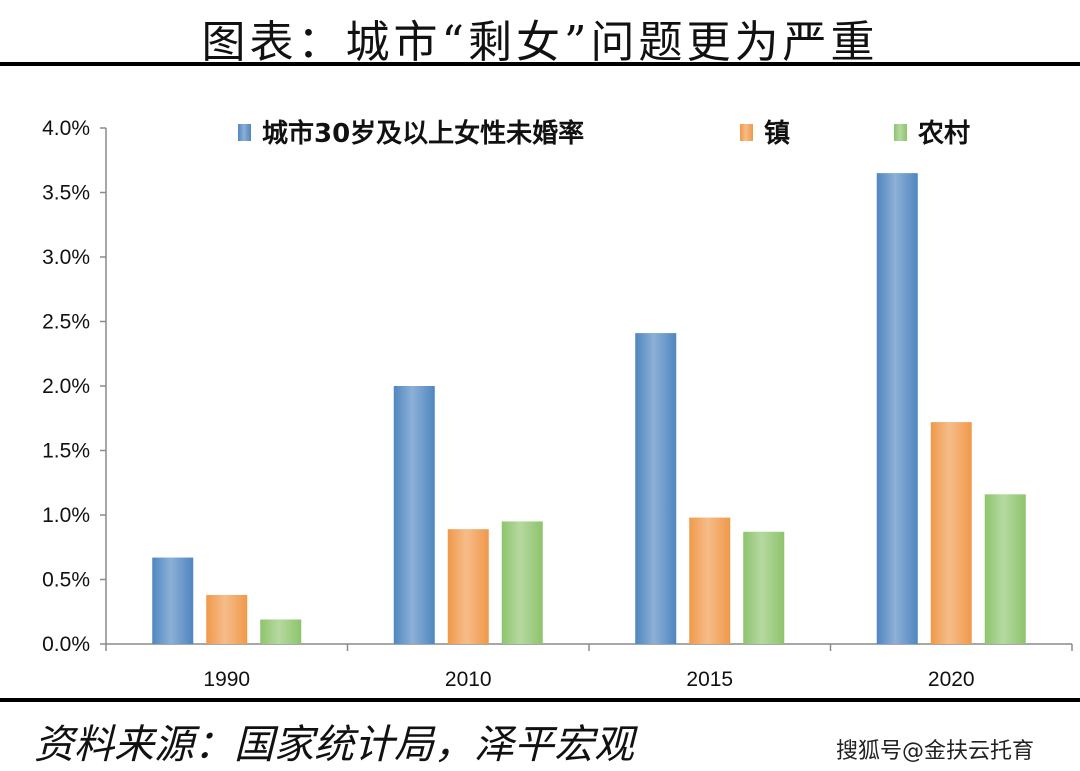 Image resolution: width=1080 pixels, height=771 pixels. I want to click on y-tick-label: 4.0%, so click(66, 128).